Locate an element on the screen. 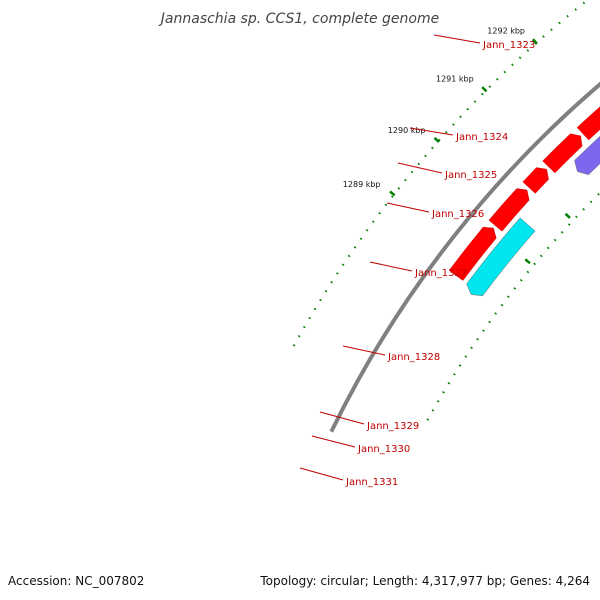 The height and width of the screenshot is (600, 600). kbp-tick-label: 1291 kbp is located at coordinates (455, 79).